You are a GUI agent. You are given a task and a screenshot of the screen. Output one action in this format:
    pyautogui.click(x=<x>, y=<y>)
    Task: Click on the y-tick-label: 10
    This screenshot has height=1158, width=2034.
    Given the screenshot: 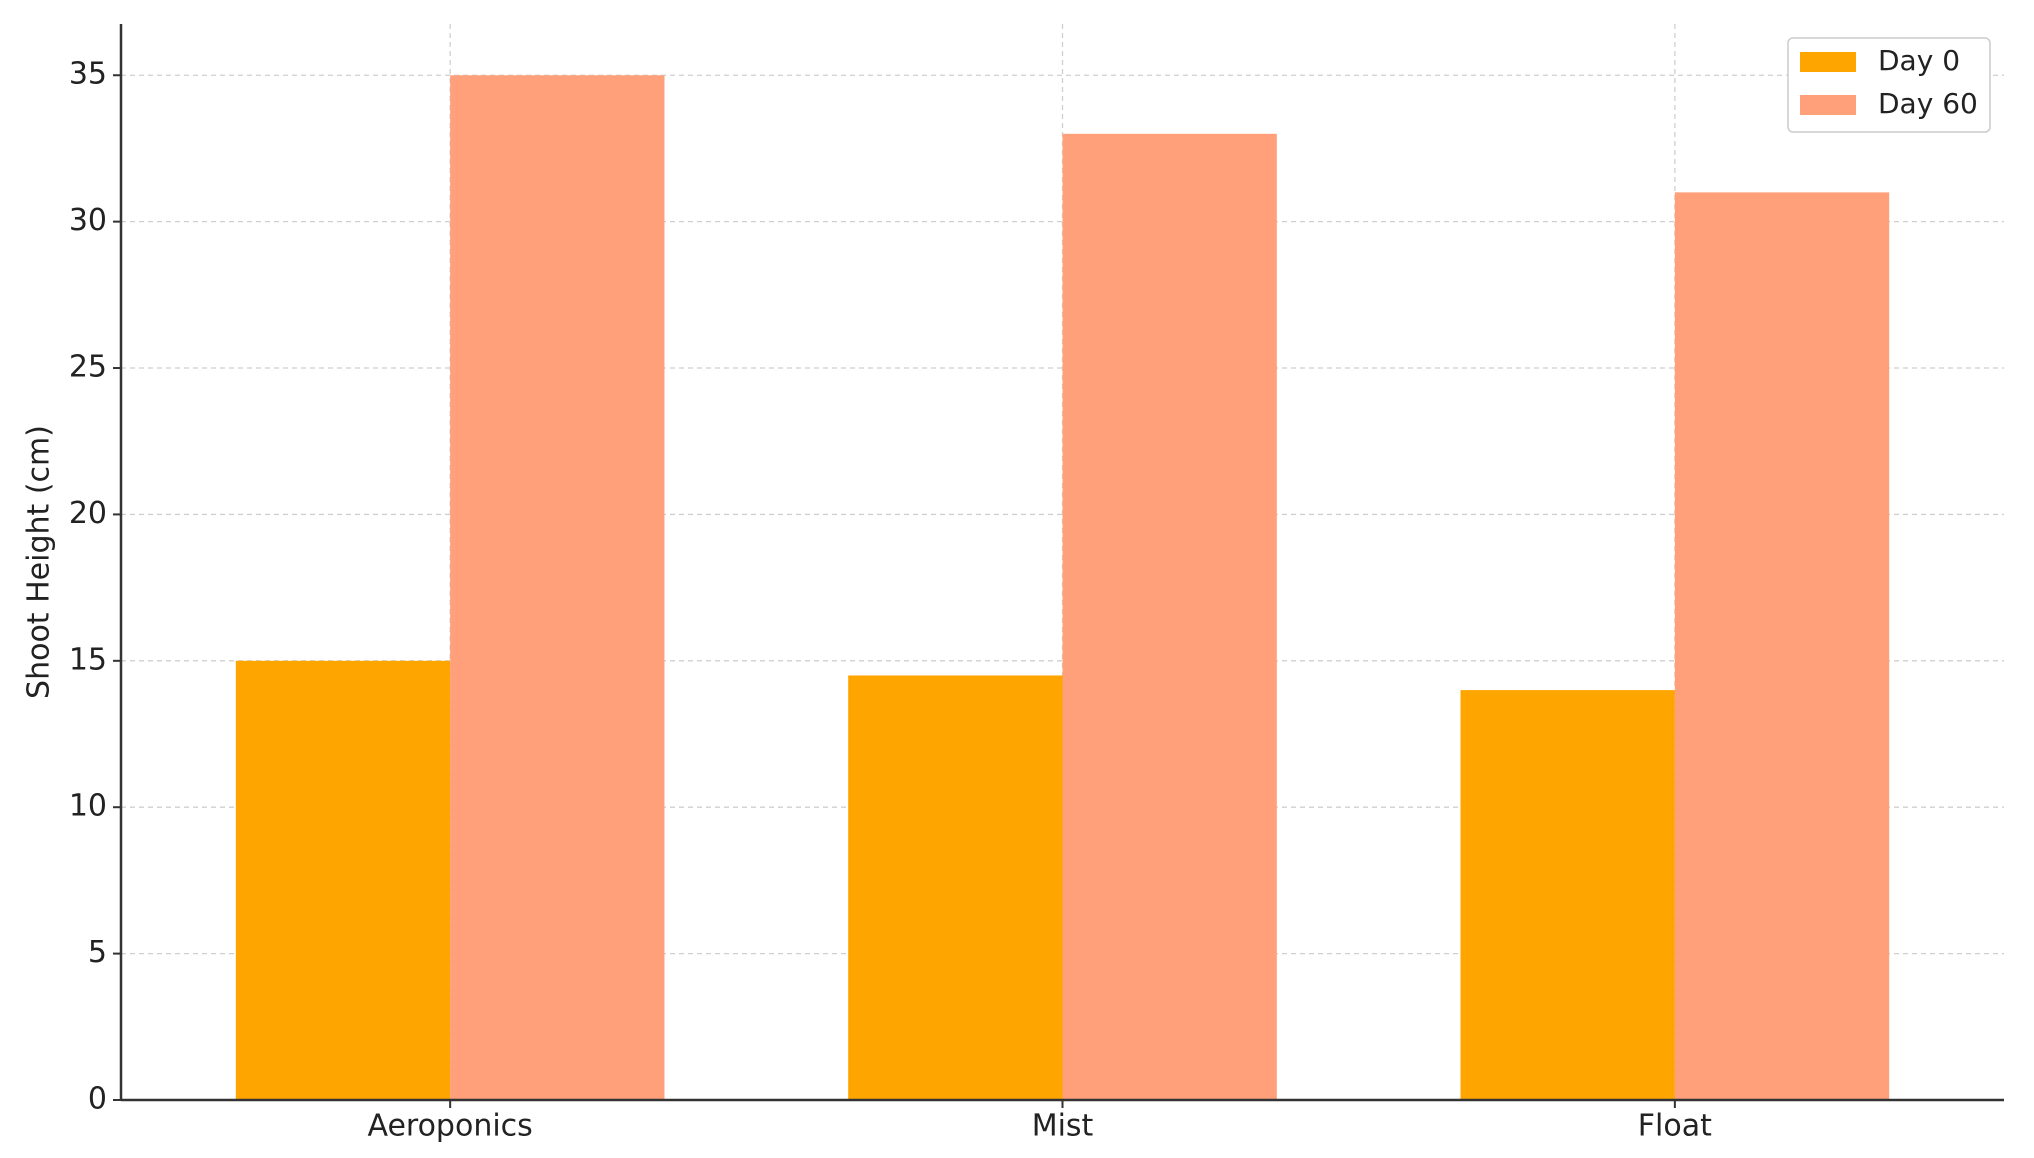 What is the action you would take?
    pyautogui.click(x=88, y=806)
    